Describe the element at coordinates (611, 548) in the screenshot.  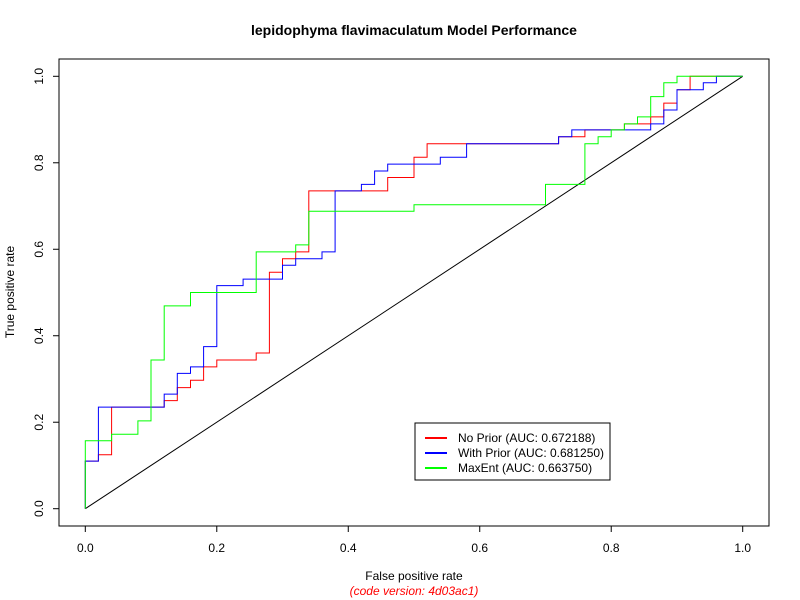
I see `x-tick-label: 0.8` at that location.